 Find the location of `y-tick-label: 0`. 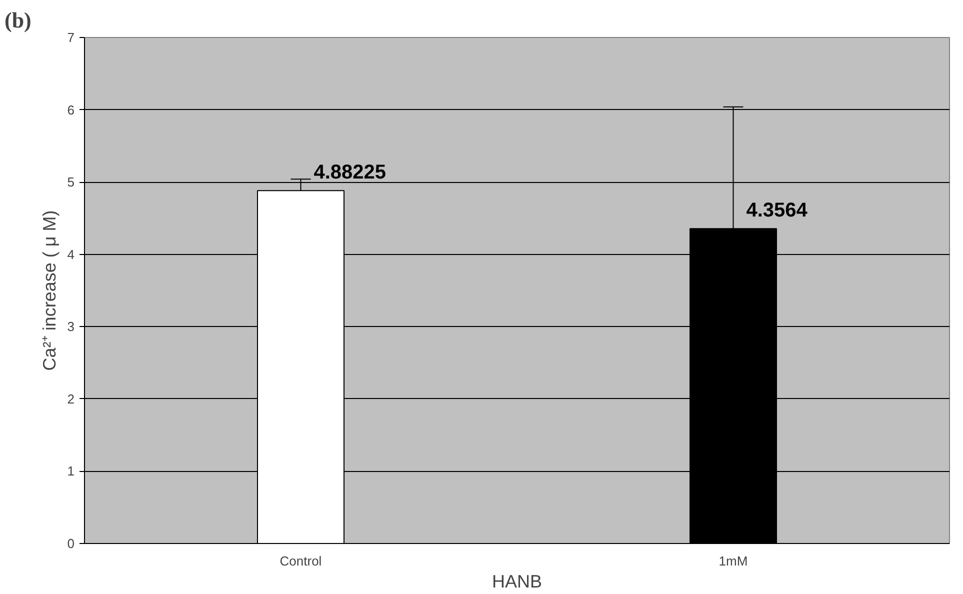

y-tick-label: 0 is located at coordinates (71, 543).